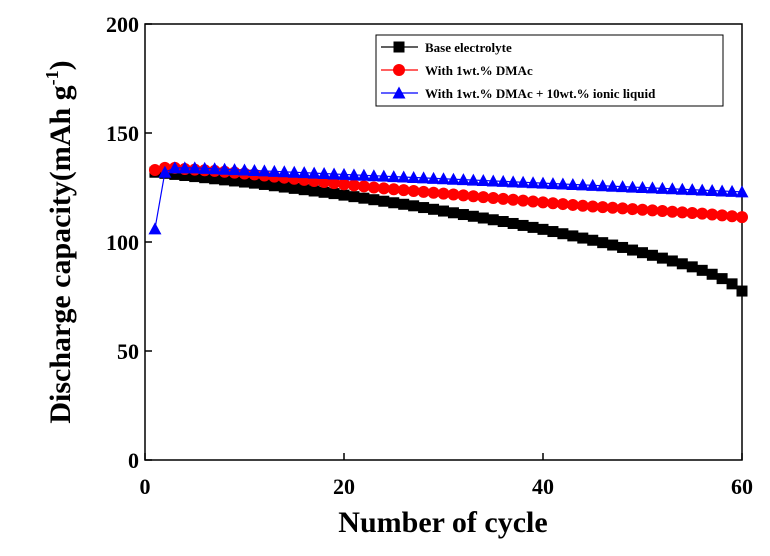 Image resolution: width=770 pixels, height=556 pixels. What do you see at coordinates (122, 24) in the screenshot?
I see `y-tick-label: 200` at bounding box center [122, 24].